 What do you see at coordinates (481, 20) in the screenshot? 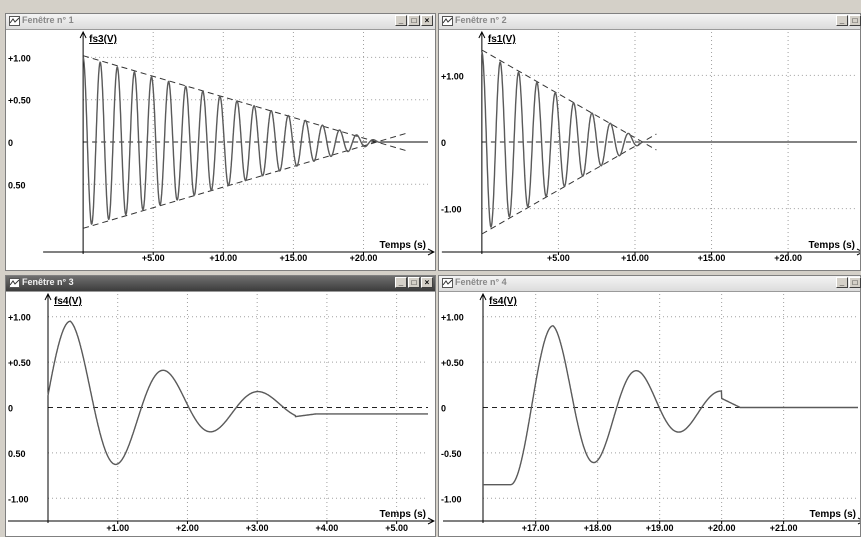
I see `window-title: Fenêtre n° 2` at bounding box center [481, 20].